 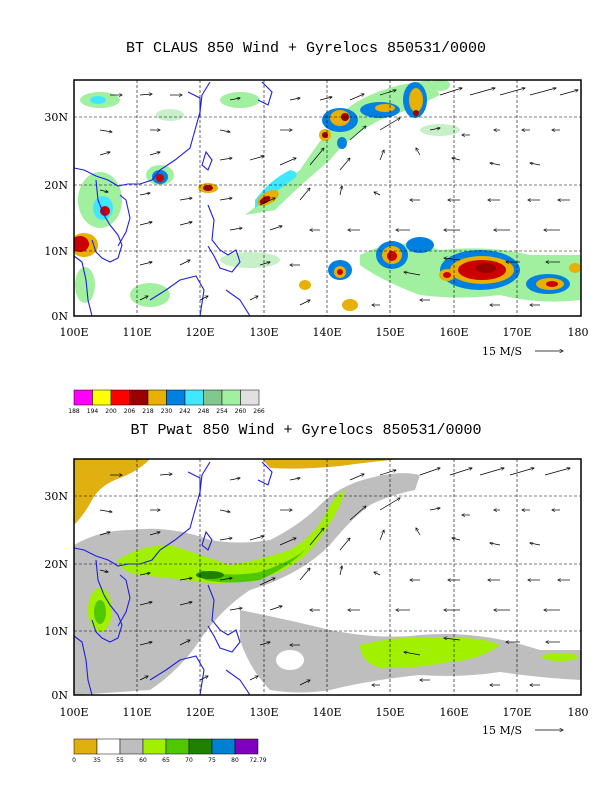 I want to click on colorbar-label: 242, so click(x=185, y=411).